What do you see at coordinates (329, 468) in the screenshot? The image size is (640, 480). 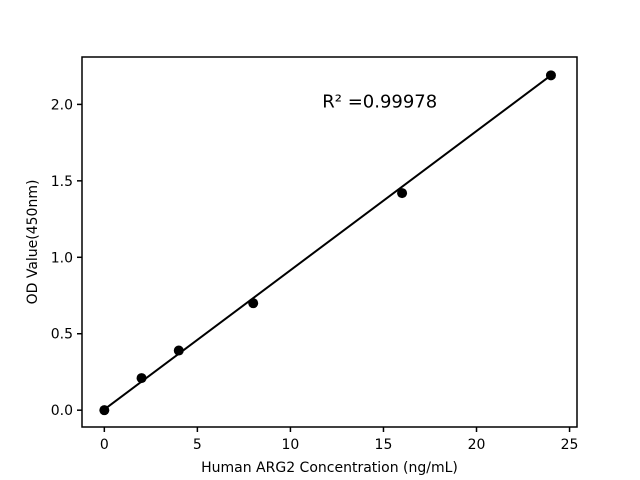 I see `x-axis-label: Human ARG2 Concentration (ng/mL)` at bounding box center [329, 468].